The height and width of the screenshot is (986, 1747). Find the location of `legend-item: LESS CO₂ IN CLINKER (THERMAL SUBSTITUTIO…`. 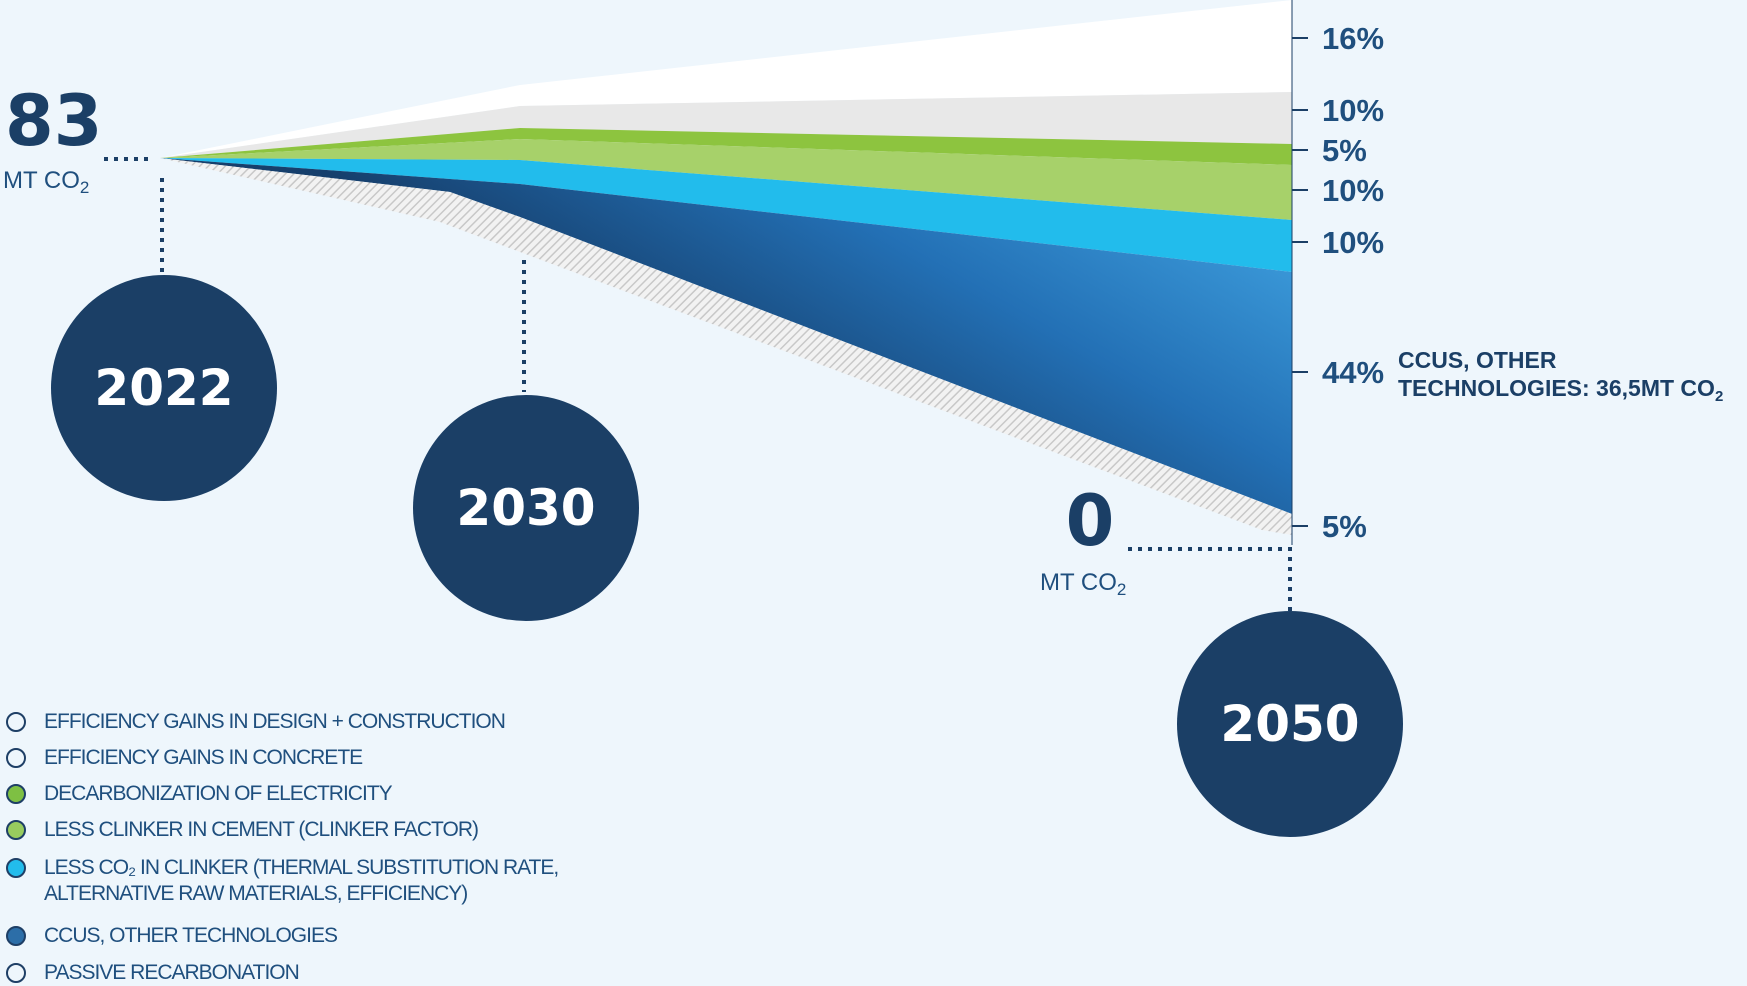

legend-item: LESS CO₂ IN CLINKER (THERMAL SUBSTITUTIO… is located at coordinates (282, 881).